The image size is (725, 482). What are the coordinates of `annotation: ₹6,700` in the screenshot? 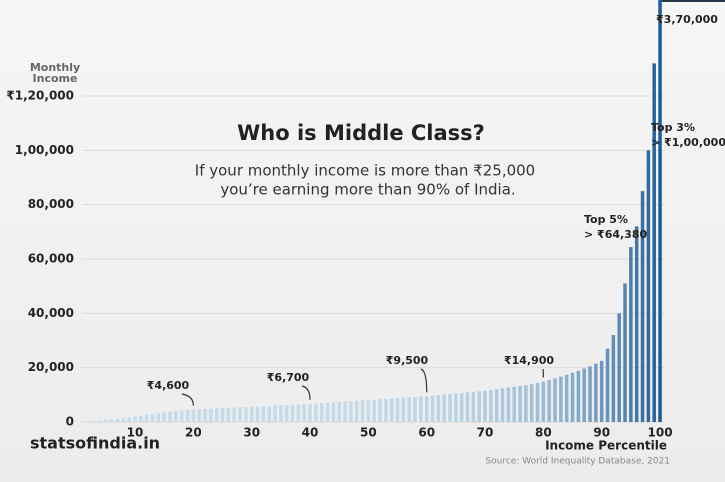 It's located at (288, 377).